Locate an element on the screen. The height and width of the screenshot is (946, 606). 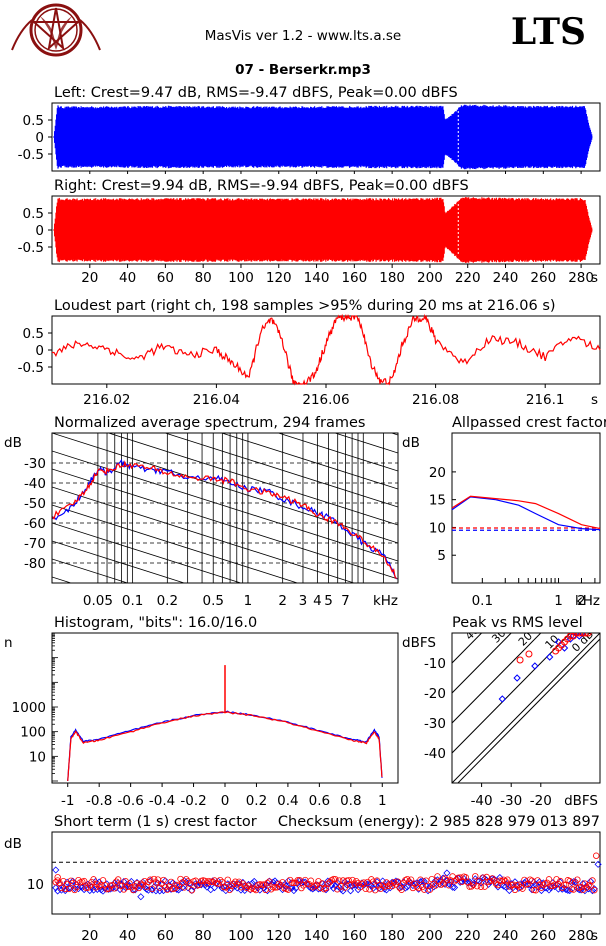
x-unit-label: s is located at coordinates (594, 936).